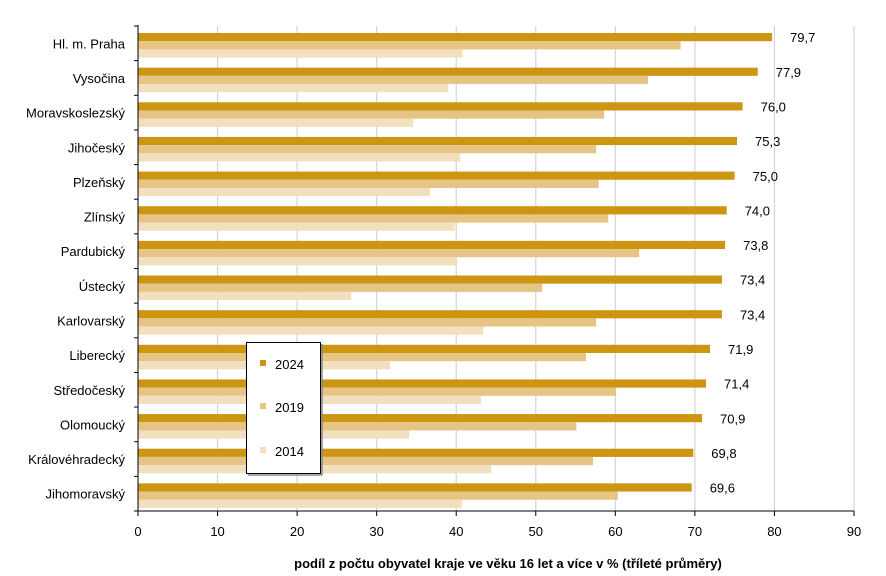 Image resolution: width=886 pixels, height=576 pixels. Describe the element at coordinates (497, 531) in the screenshot. I see `x-tick-labels: 0 10 20 30 40 50 60 70 80 90` at that location.